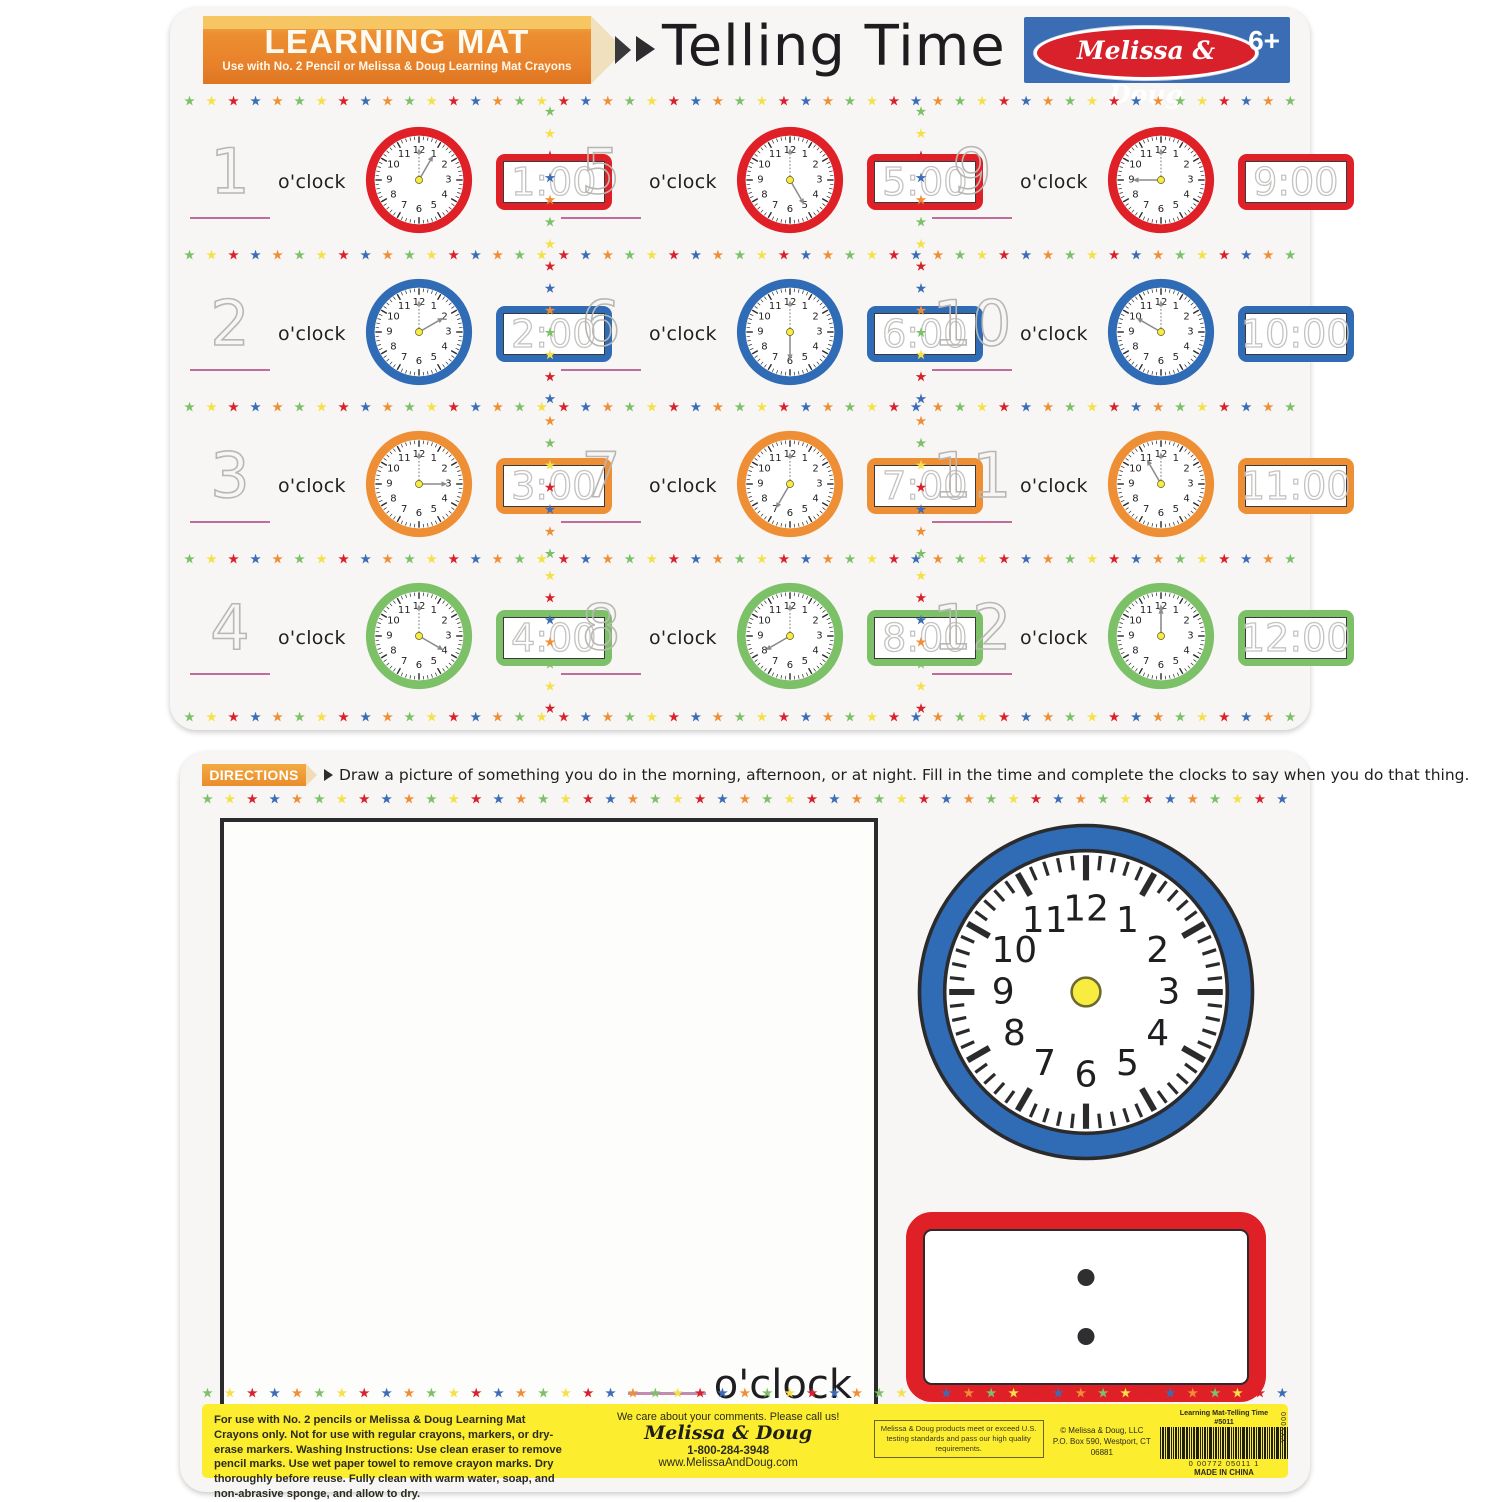 This screenshot has width=1500, height=1502. I want to click on exercise-cell: 12o'clock12123456789101112:00, so click(1111, 638).